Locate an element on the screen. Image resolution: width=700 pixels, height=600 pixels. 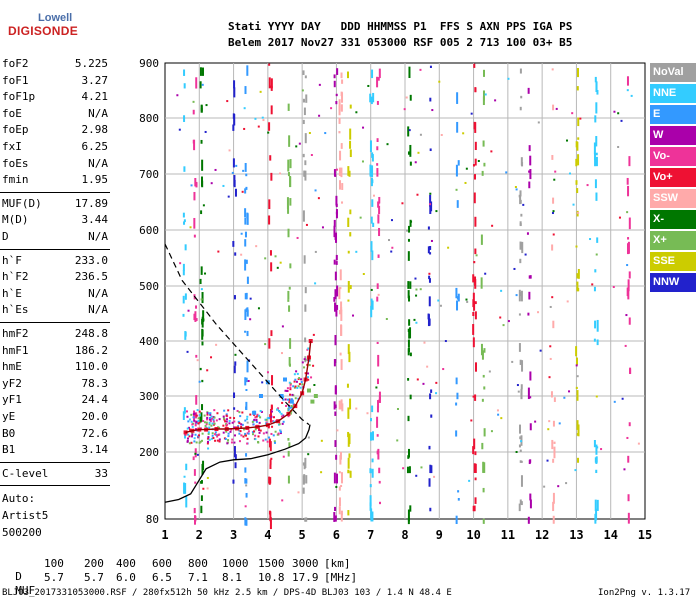
param-key: foF1 is located at coordinates (15, 80).